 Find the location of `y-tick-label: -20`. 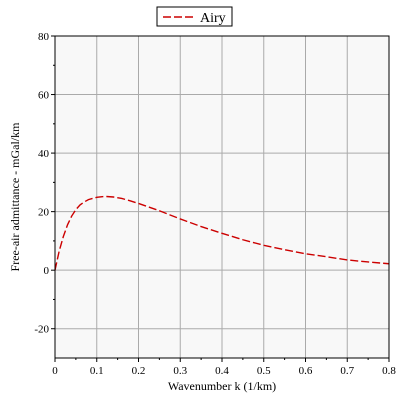

y-tick-label: -20 is located at coordinates (41, 330).